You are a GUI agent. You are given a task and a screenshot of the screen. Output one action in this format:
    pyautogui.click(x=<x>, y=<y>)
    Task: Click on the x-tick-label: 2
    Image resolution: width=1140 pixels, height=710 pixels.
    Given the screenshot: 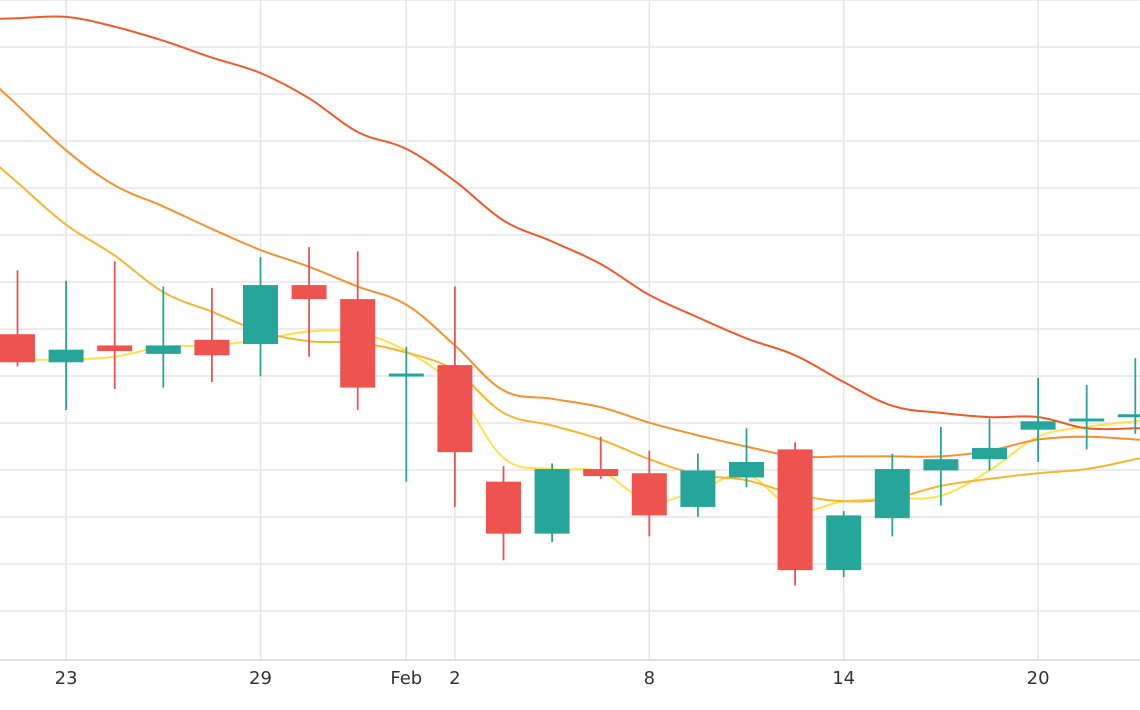 What is the action you would take?
    pyautogui.click(x=454, y=678)
    